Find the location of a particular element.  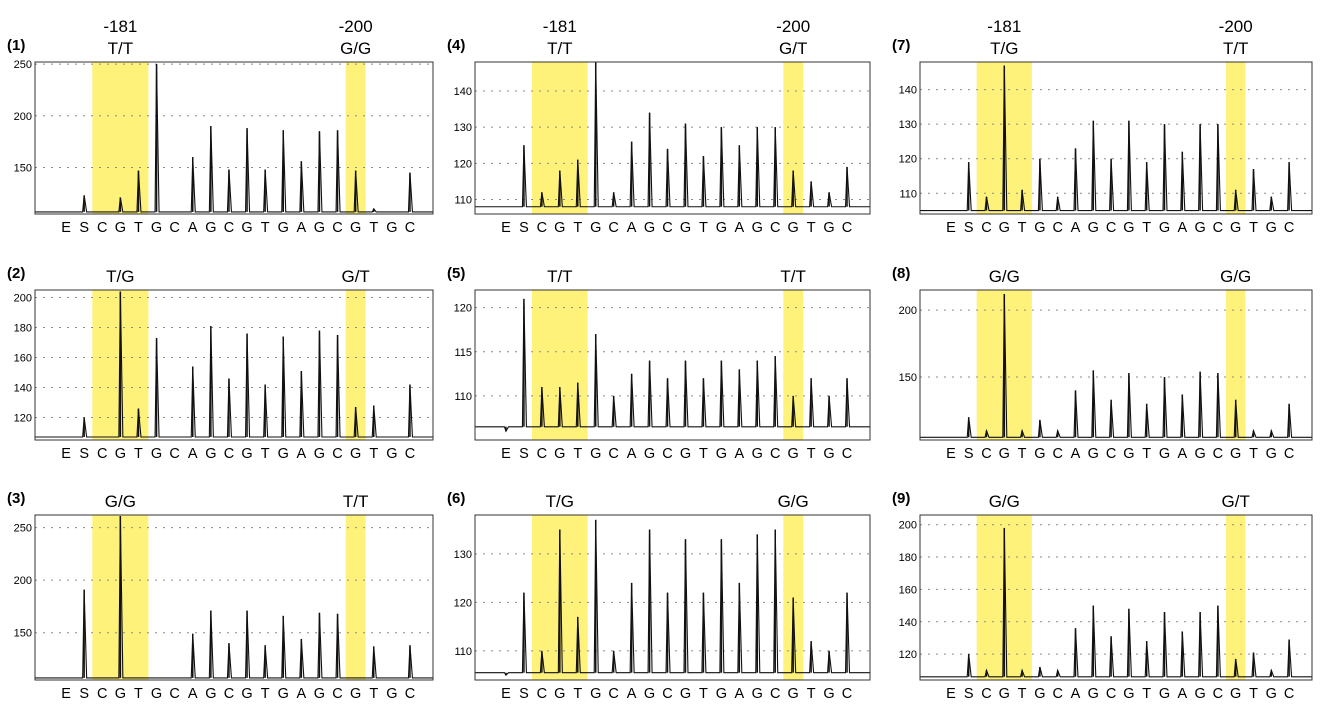

genotype-label-left: T/T is located at coordinates (121, 48).